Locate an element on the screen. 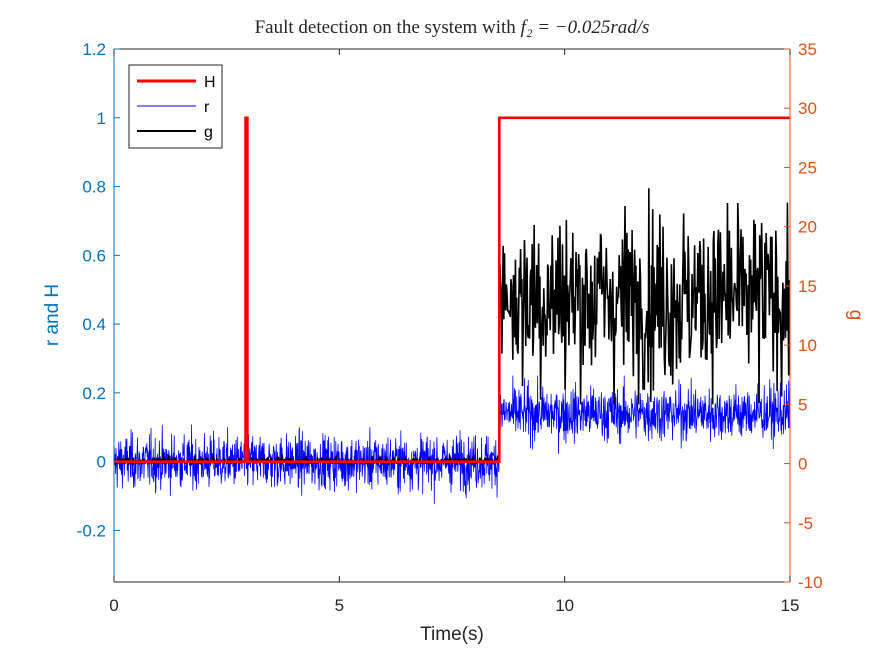  right-y-tick-label: 0 is located at coordinates (802, 464).